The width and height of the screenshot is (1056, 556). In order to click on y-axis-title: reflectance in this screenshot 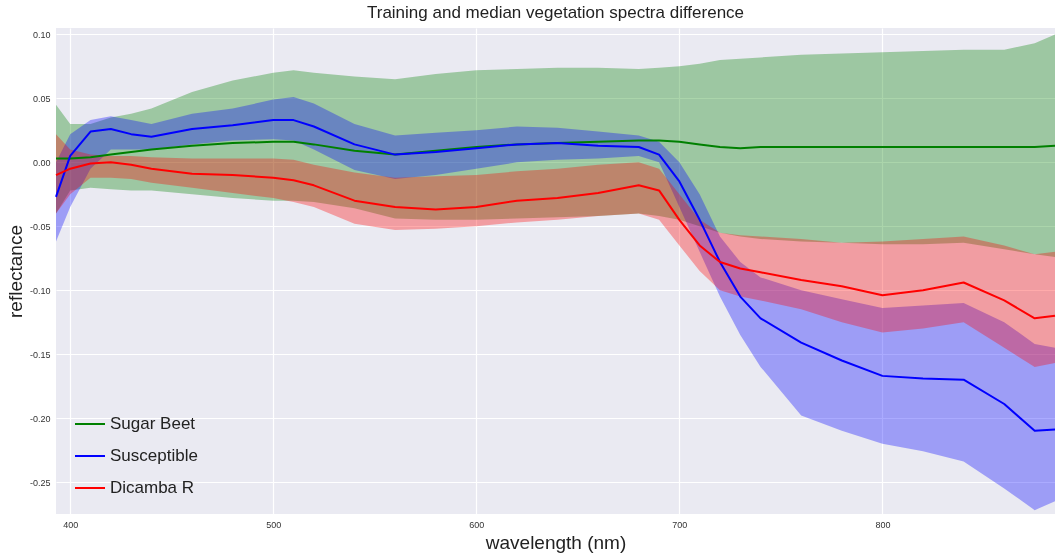, I will do `click(15, 271)`.